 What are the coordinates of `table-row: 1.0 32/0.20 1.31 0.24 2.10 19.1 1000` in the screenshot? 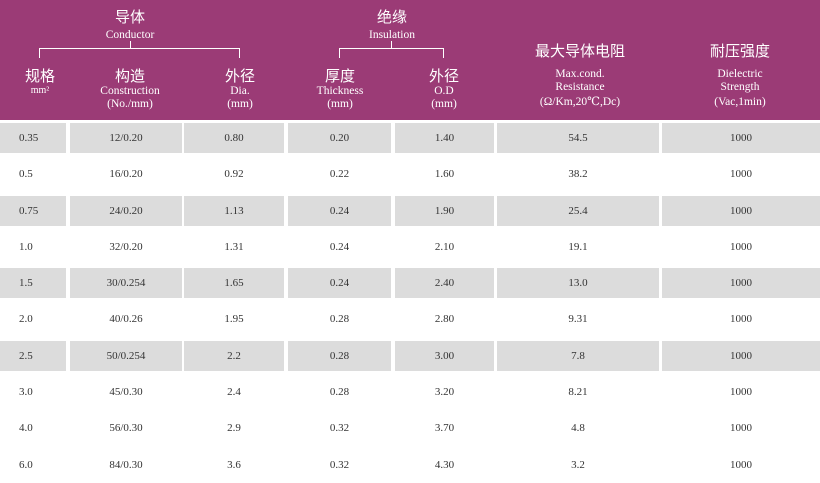 It's located at (410, 247).